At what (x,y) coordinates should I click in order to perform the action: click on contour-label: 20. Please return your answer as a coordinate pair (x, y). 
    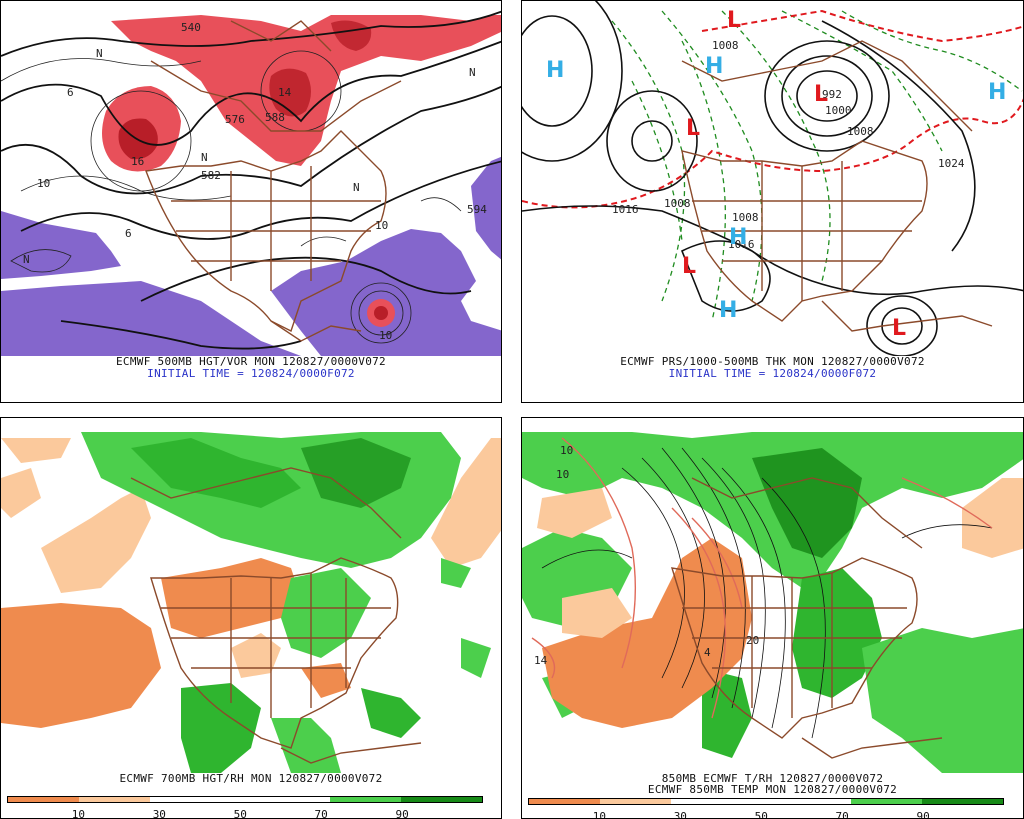
    Looking at the image, I should click on (752, 640).